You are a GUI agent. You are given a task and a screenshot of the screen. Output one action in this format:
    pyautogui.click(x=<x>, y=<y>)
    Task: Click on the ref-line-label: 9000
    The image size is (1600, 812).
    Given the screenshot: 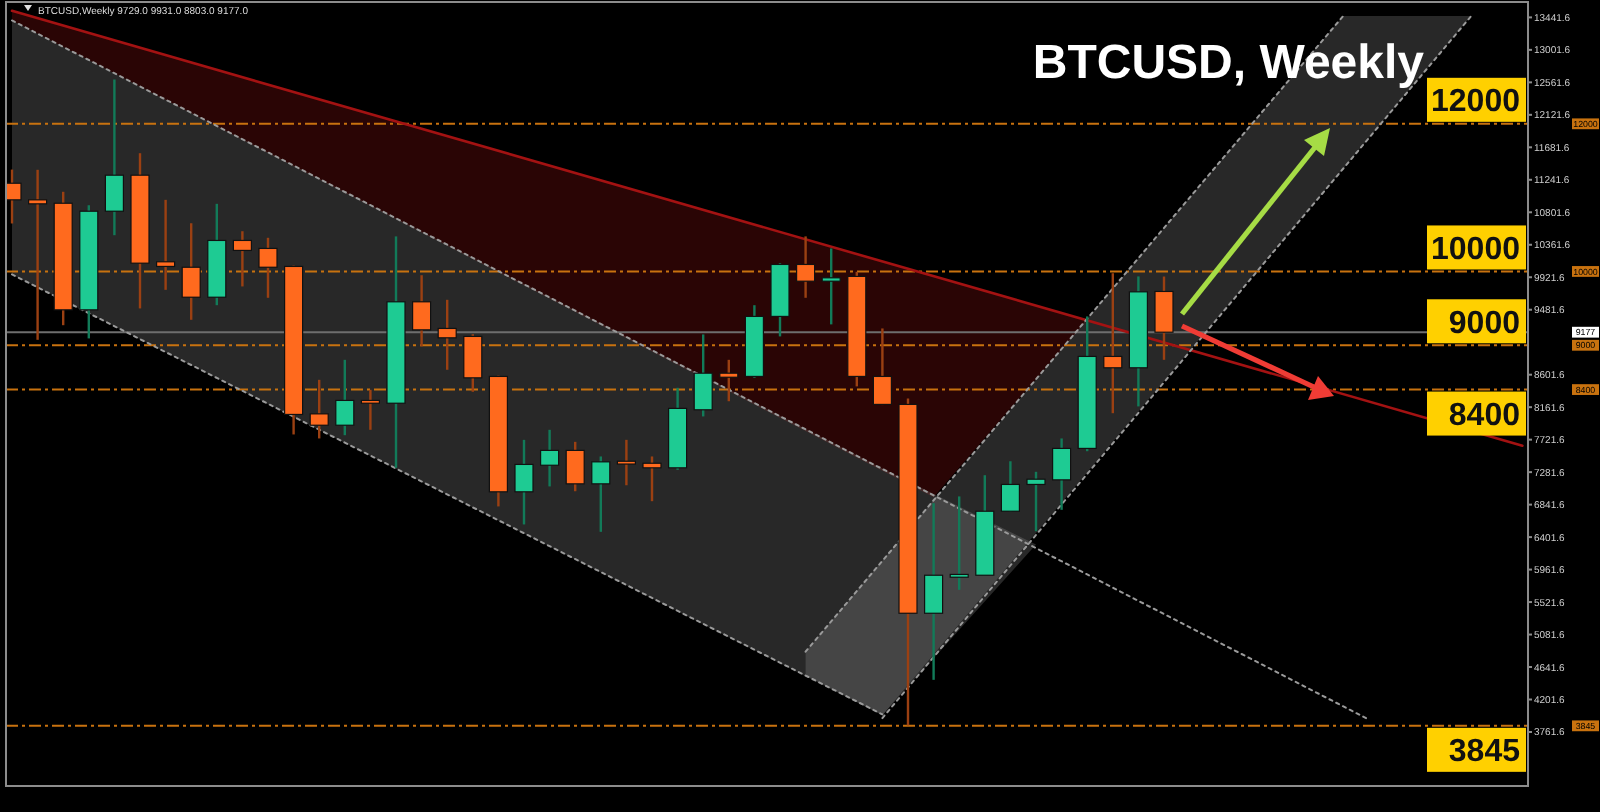 What is the action you would take?
    pyautogui.click(x=1484, y=323)
    